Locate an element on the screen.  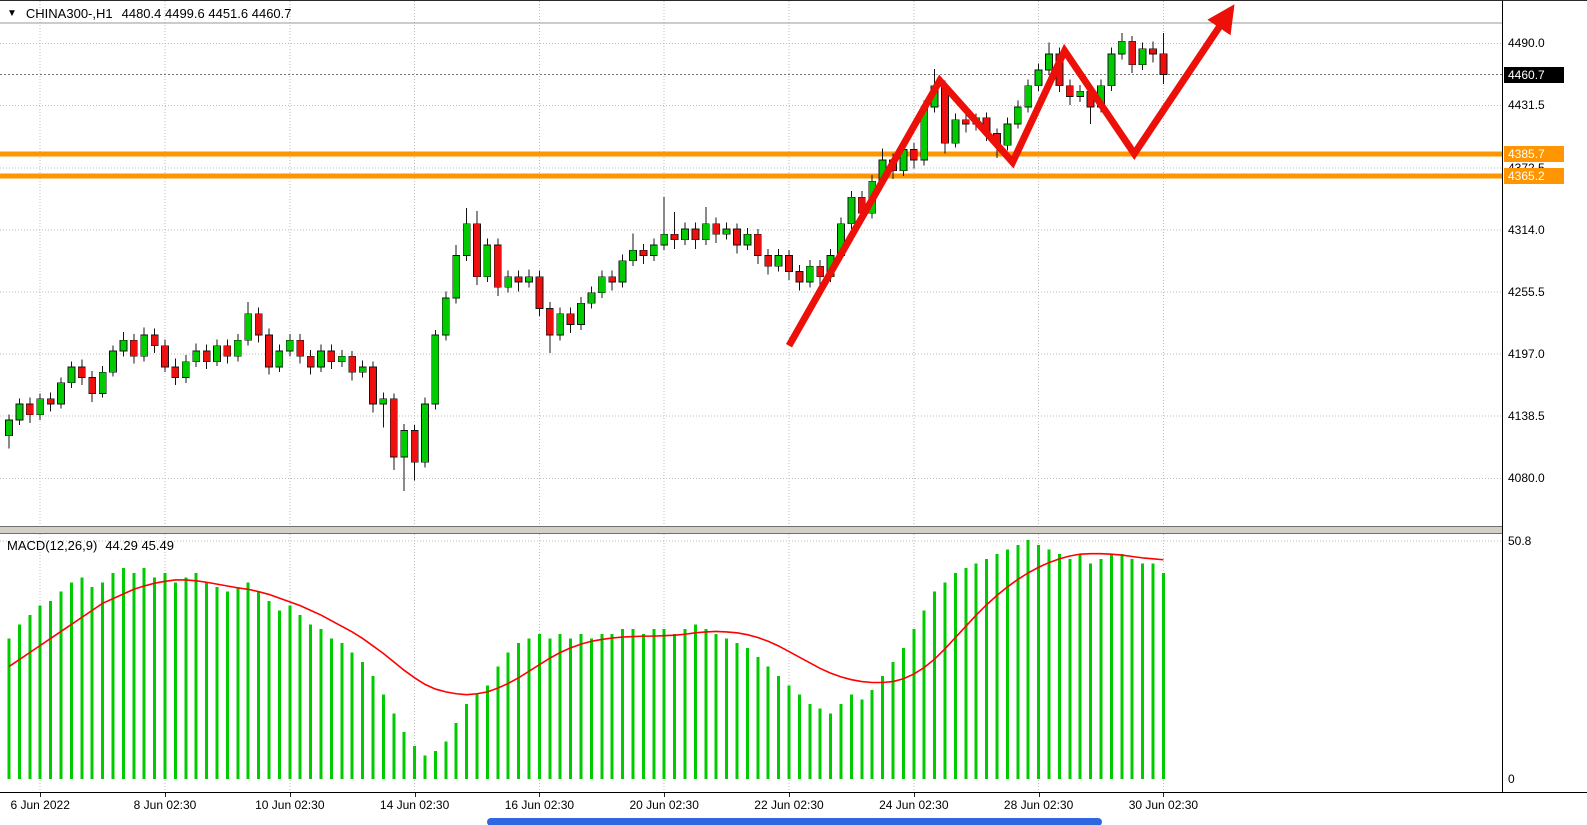
time-axis-label: 10 Jun 02:30 is located at coordinates (290, 805).